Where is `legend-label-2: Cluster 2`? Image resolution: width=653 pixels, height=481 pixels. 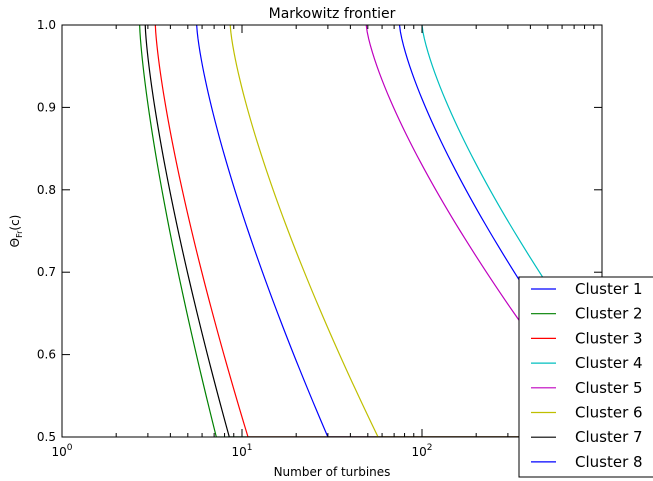
legend-label-2: Cluster 2 is located at coordinates (609, 314).